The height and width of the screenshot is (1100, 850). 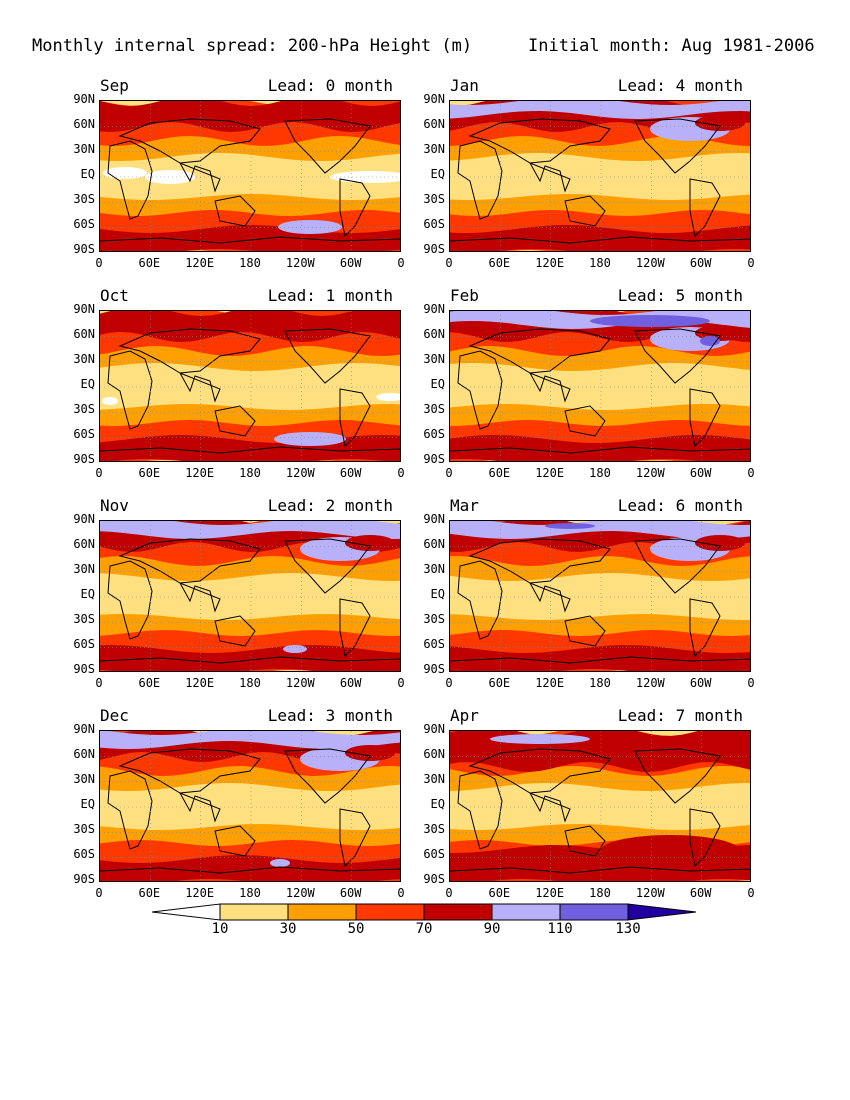 I want to click on x-tick-label: 120E, so click(x=550, y=893).